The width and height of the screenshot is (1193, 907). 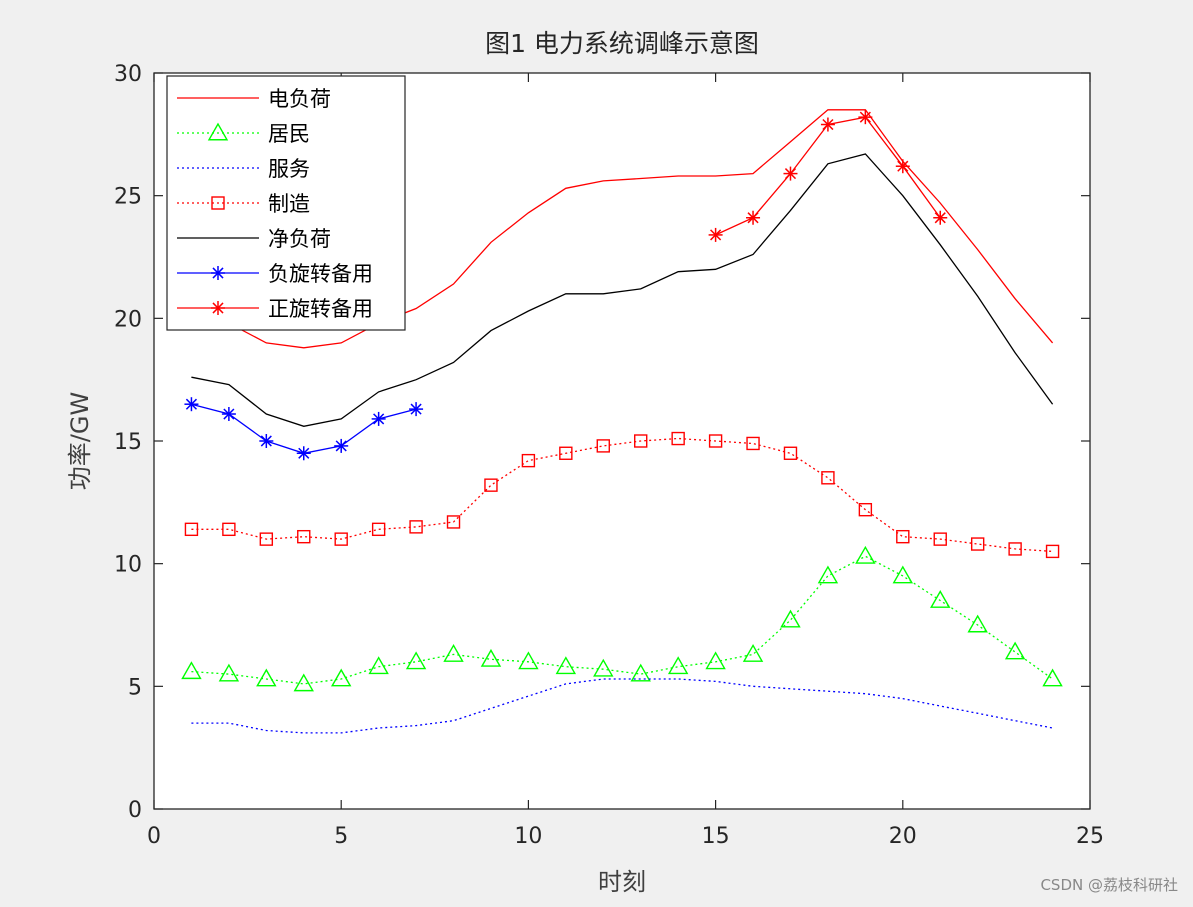 What do you see at coordinates (1090, 836) in the screenshot?
I see `x-tick-label: 25` at bounding box center [1090, 836].